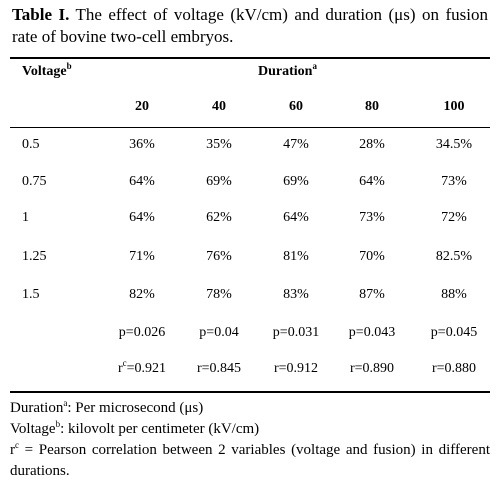  What do you see at coordinates (454, 106) in the screenshot?
I see `column-header: 100` at bounding box center [454, 106].